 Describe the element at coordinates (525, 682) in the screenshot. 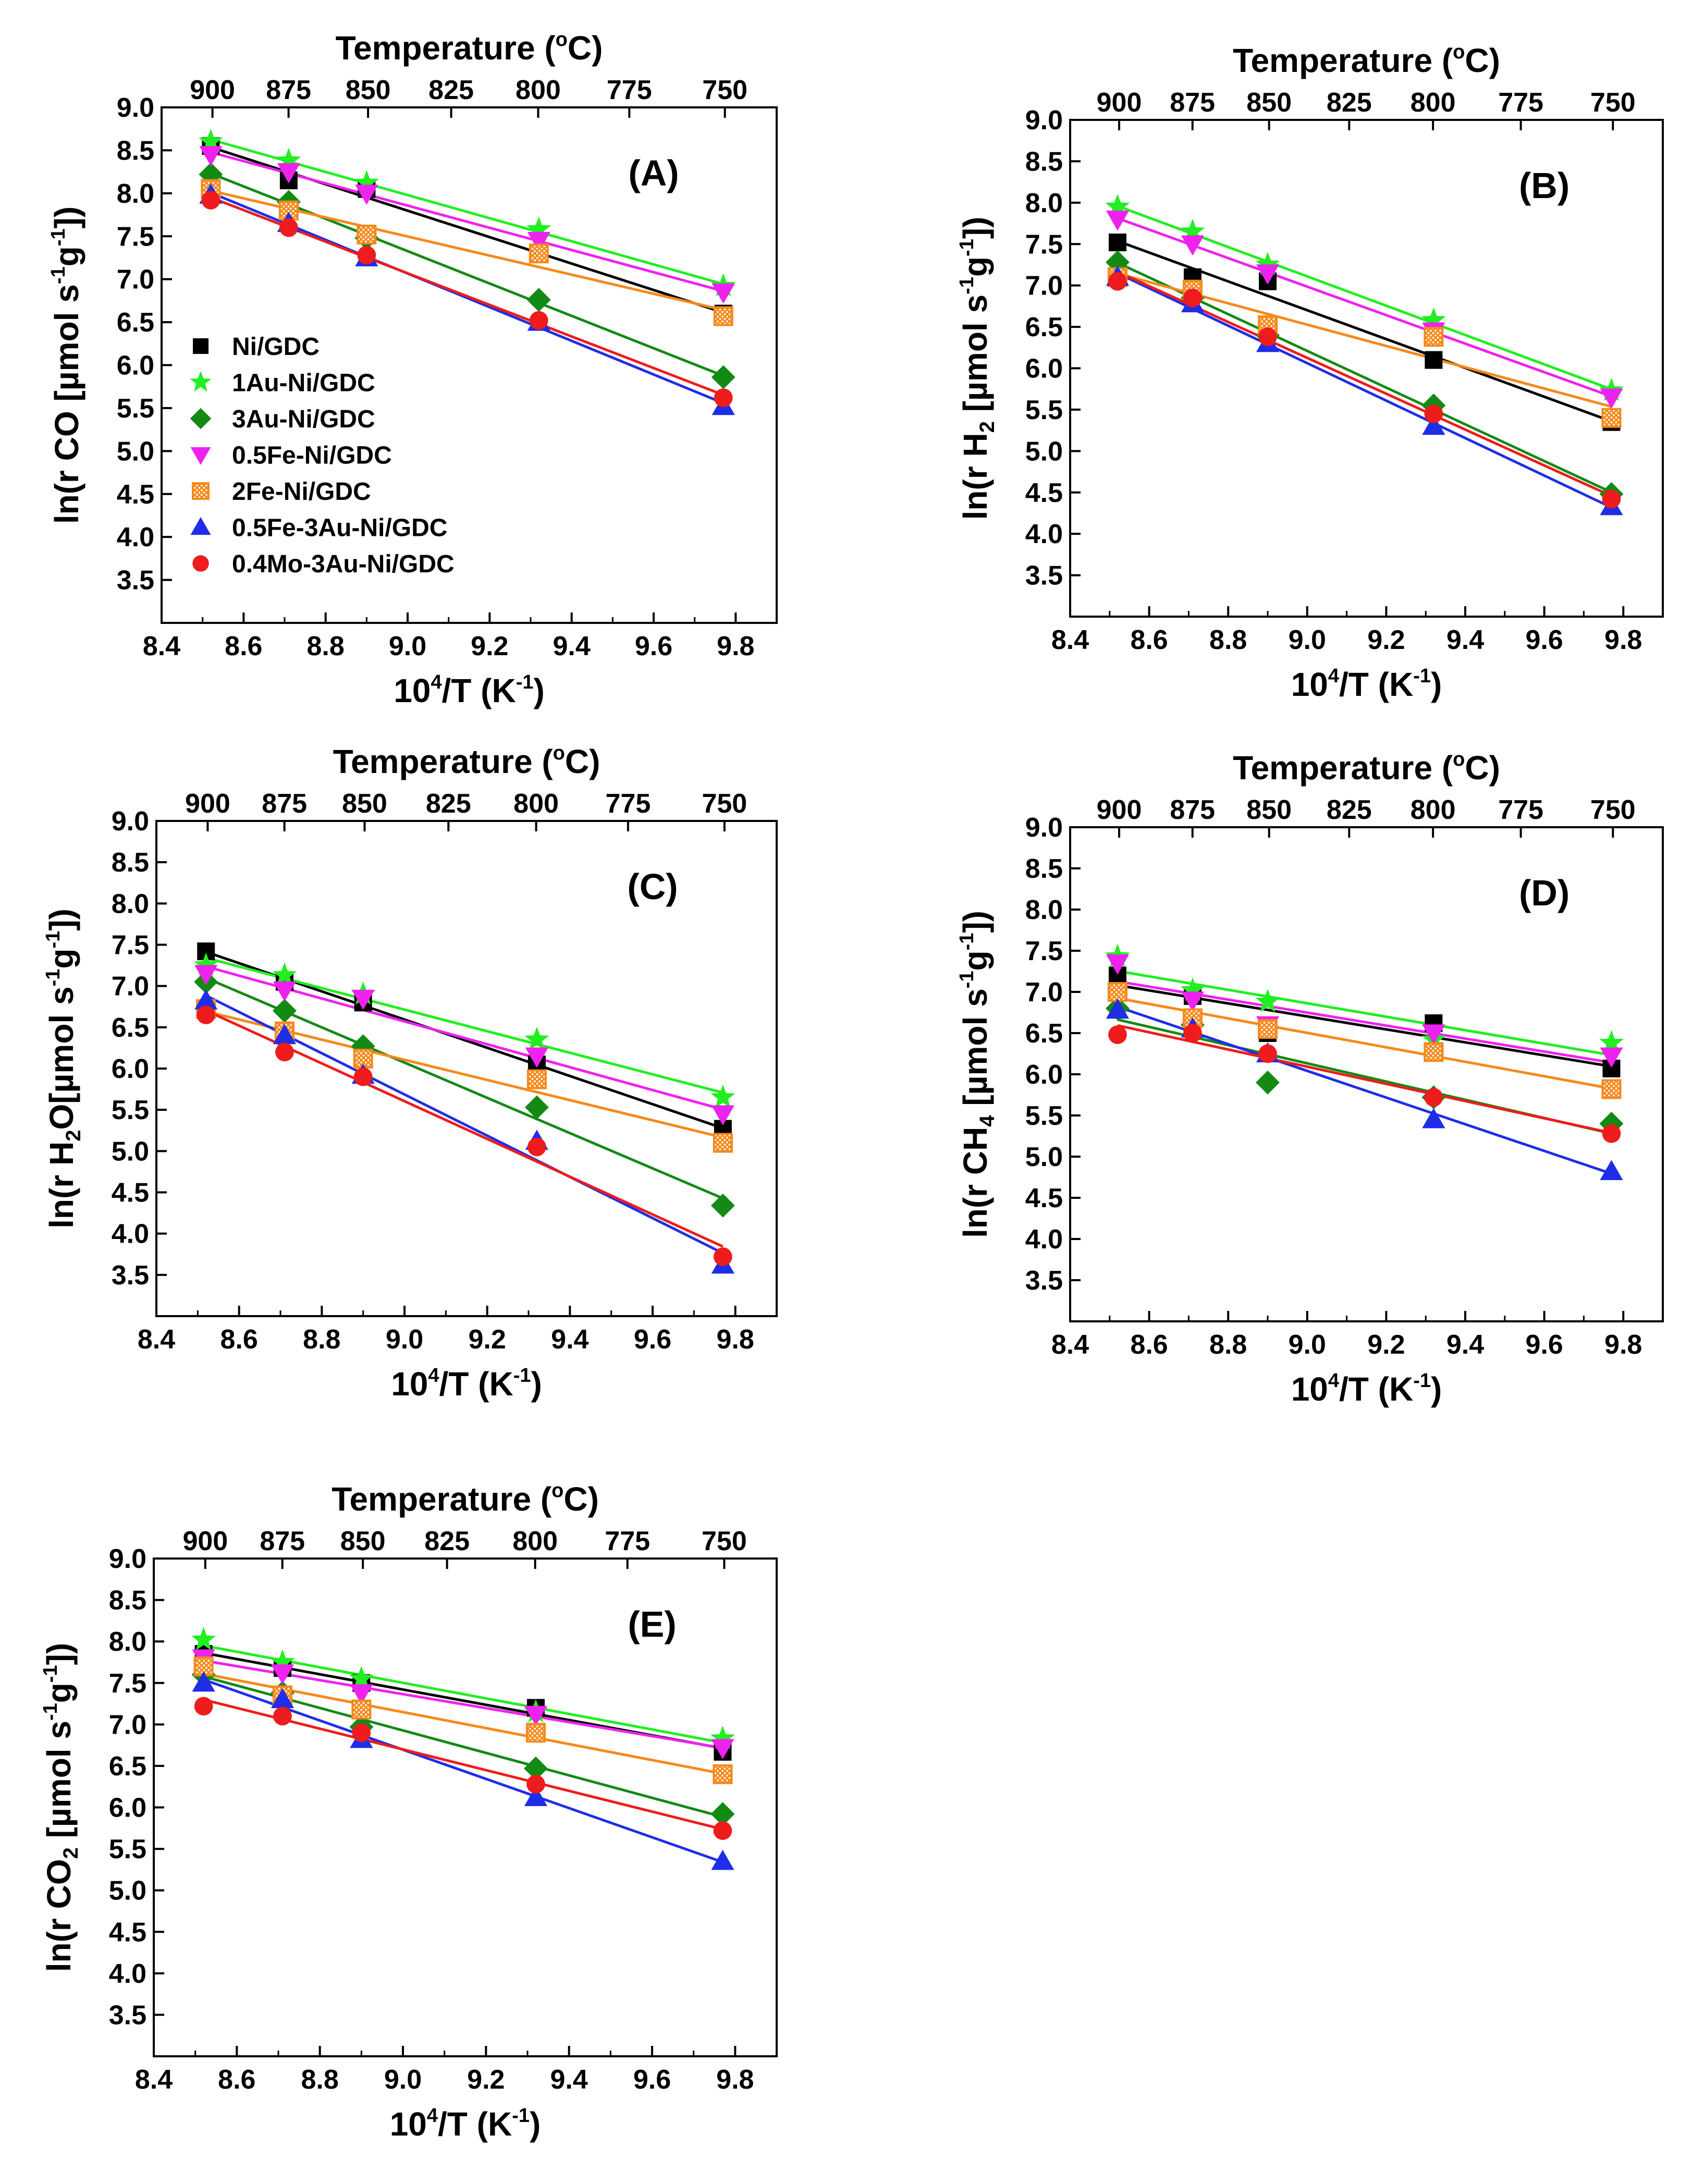

I see `x-title-sup: -1` at that location.